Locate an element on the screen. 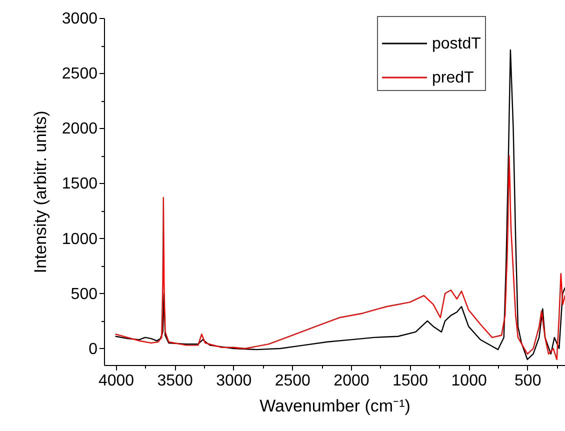  x-tick-label: 2000 is located at coordinates (352, 381).